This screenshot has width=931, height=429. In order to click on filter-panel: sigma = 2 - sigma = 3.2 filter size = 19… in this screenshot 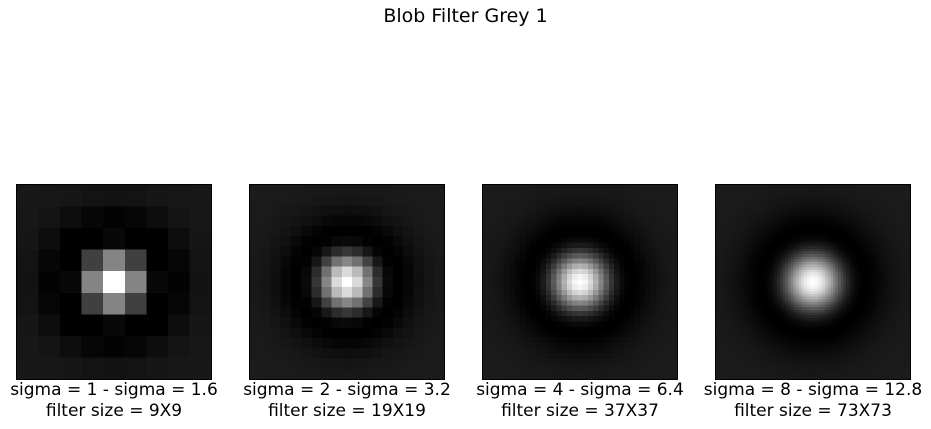, I will do `click(347, 302)`.